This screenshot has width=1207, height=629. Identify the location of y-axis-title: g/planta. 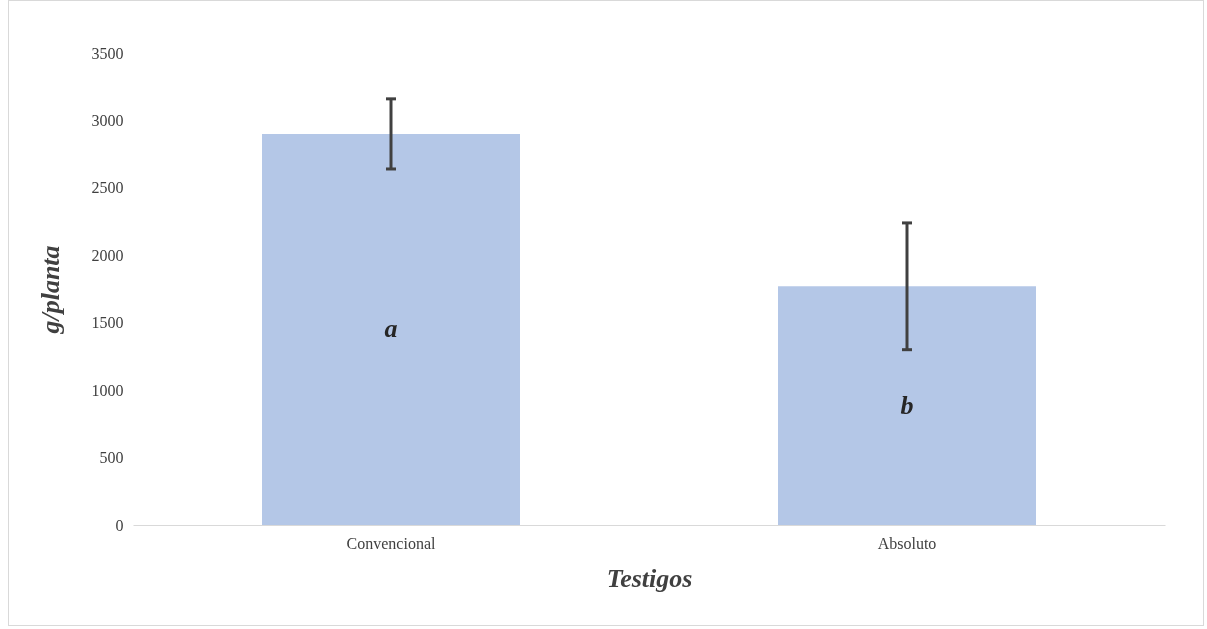
(50, 290).